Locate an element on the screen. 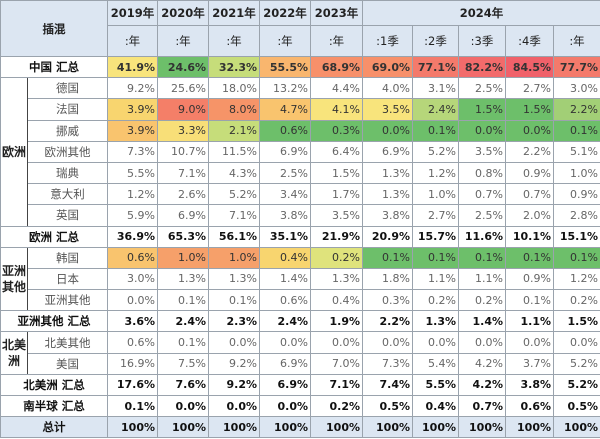  value-cell: 1.0% is located at coordinates (435, 194).